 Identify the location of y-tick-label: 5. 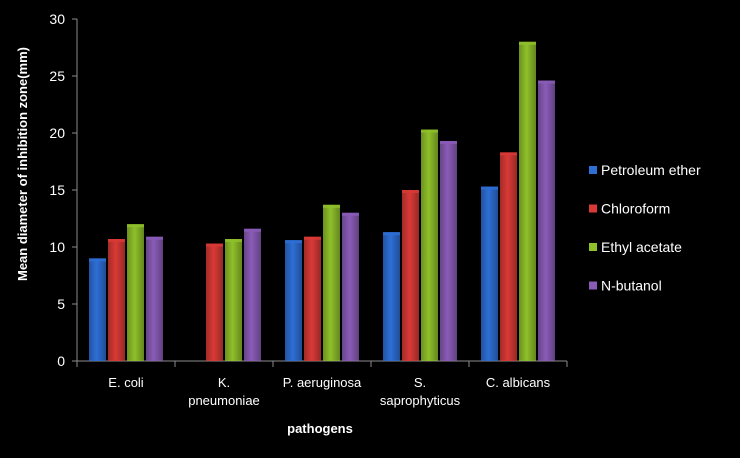
(61, 304).